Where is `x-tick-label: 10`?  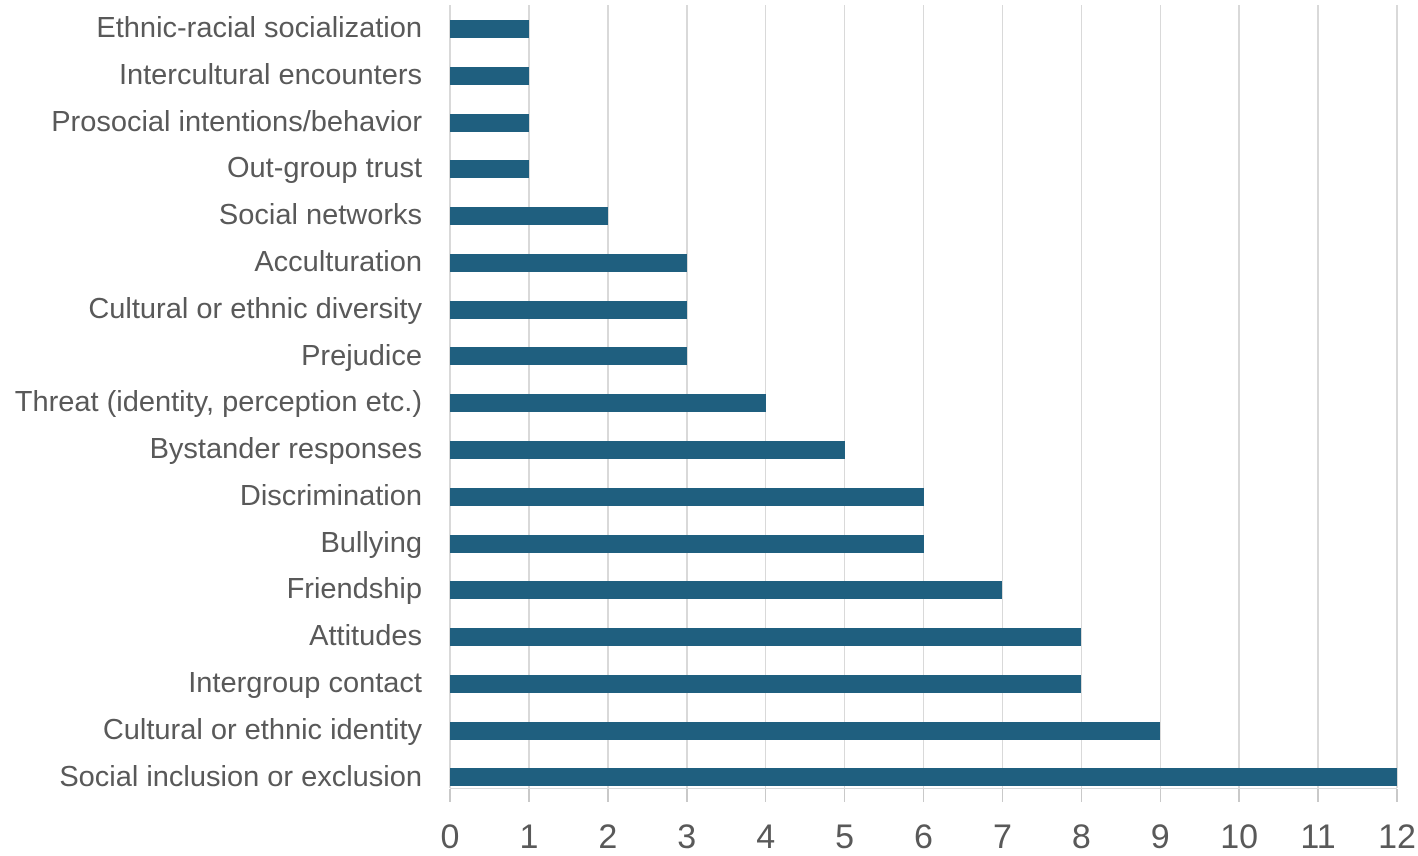 x-tick-label: 10 is located at coordinates (1239, 837).